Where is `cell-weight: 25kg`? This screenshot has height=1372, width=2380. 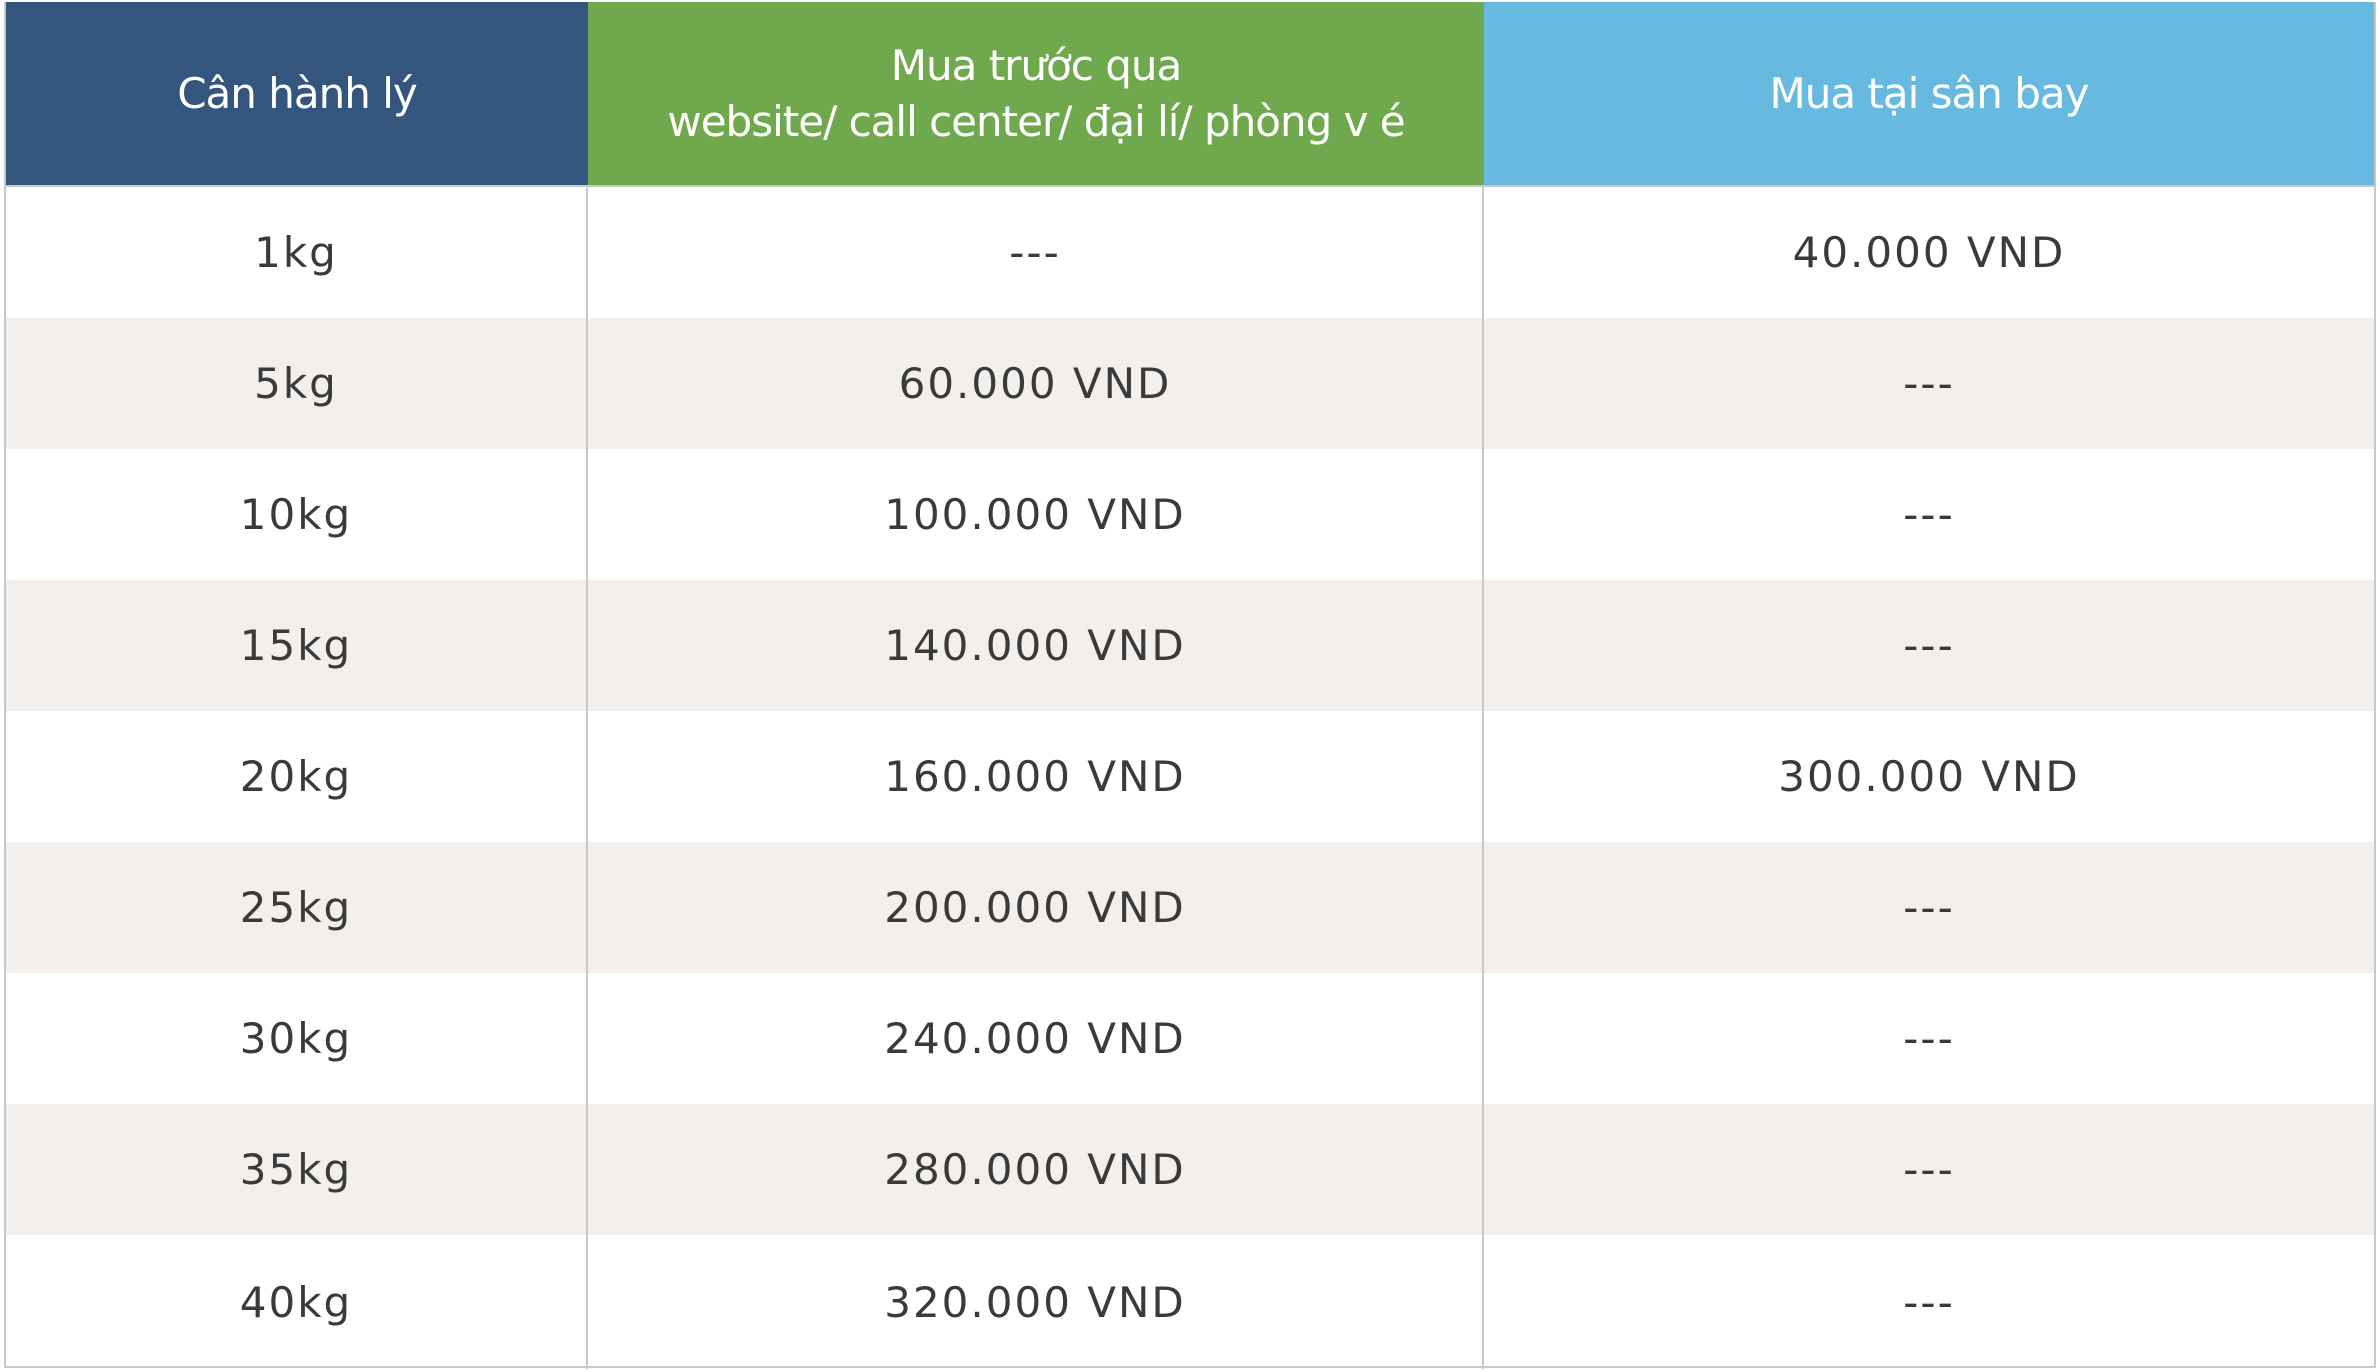 cell-weight: 25kg is located at coordinates (297, 907).